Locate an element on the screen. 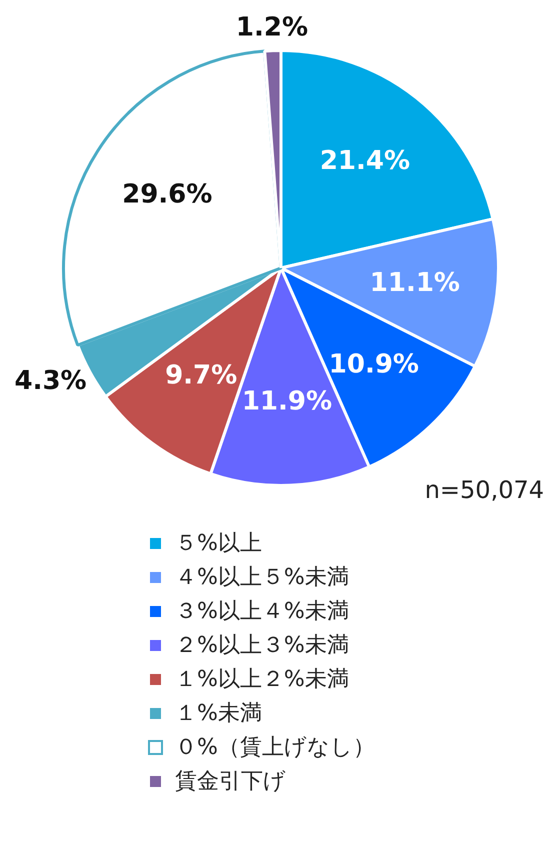 The image size is (548, 842). text: n=50,074 is located at coordinates (484, 490).